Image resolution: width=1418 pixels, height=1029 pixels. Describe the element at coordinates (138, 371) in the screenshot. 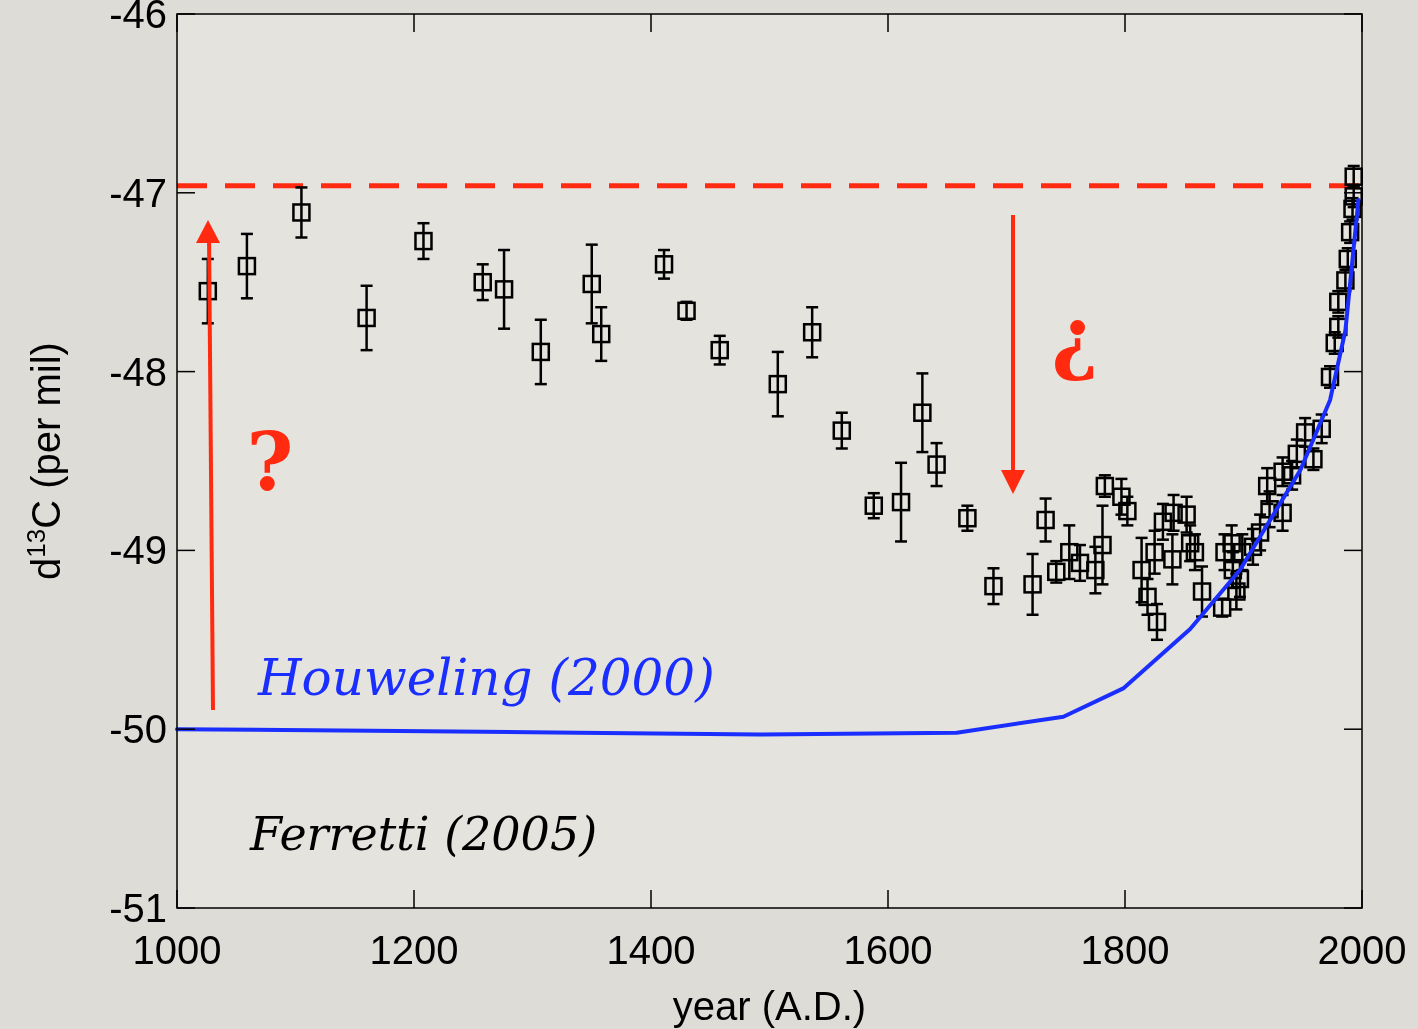

I see `y-tick-label: -48` at that location.